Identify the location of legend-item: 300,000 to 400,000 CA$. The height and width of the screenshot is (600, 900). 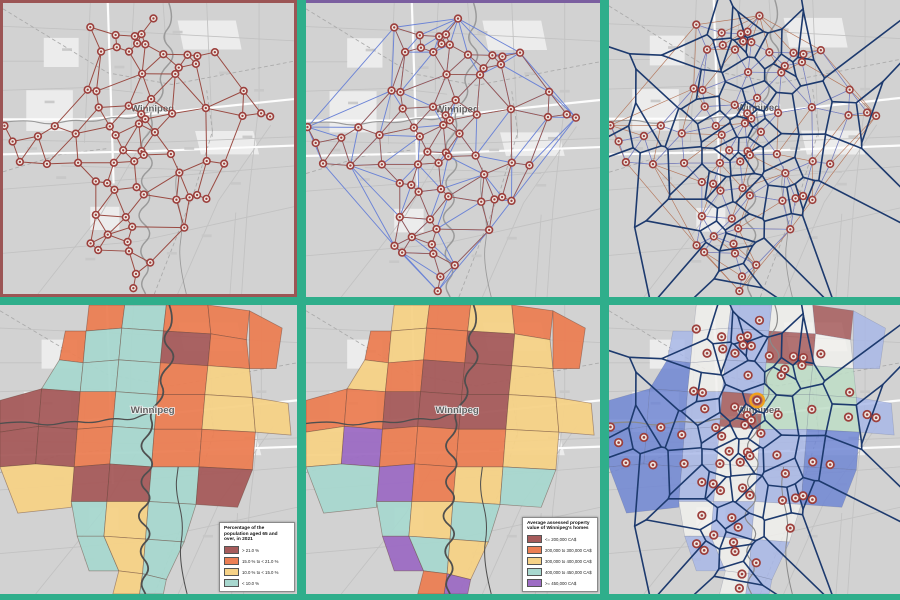
(560, 561).